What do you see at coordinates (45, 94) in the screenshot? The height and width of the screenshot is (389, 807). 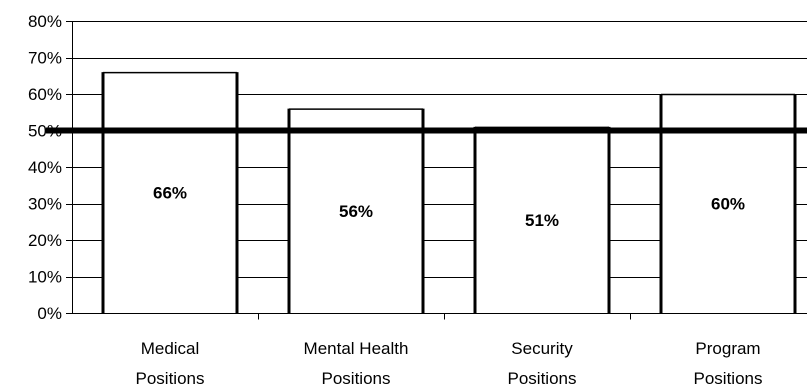 I see `y-tick-label: 60%` at bounding box center [45, 94].